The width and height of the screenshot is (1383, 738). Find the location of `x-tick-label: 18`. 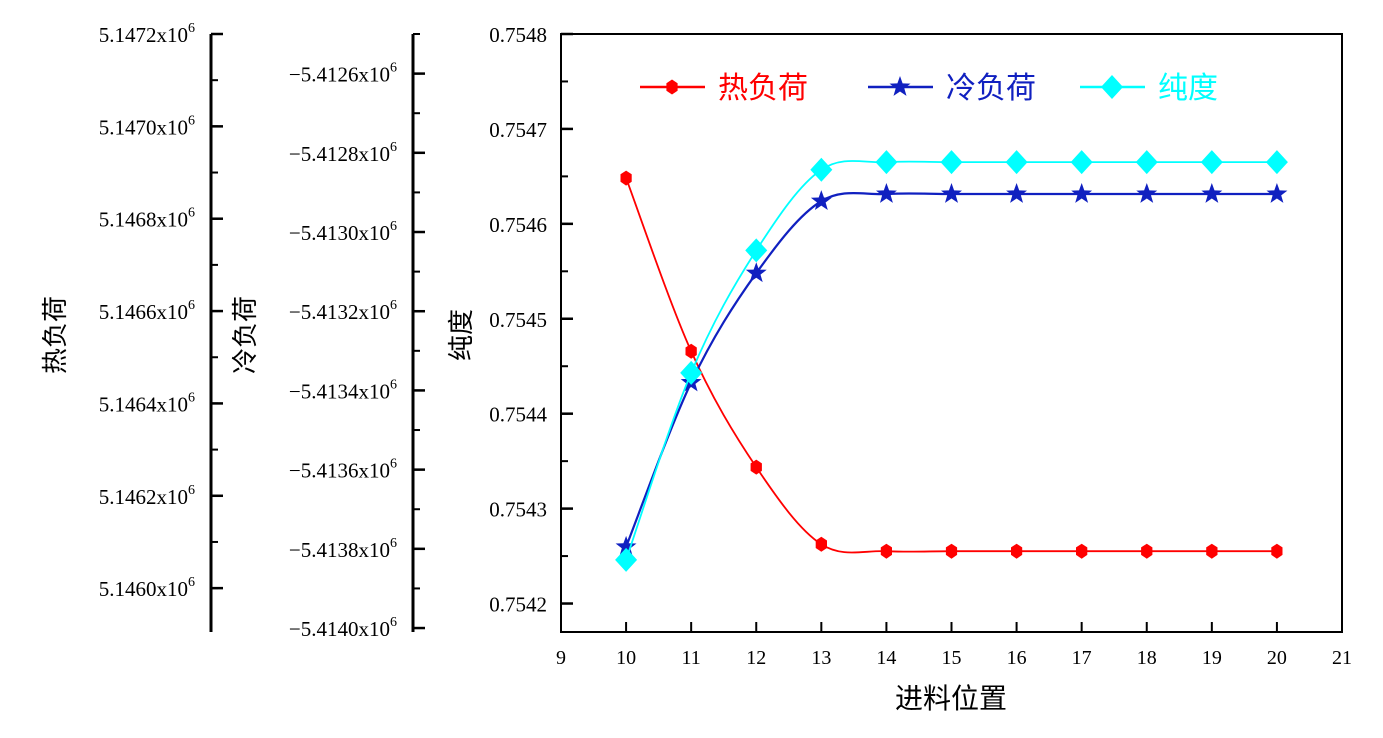

x-tick-label: 18 is located at coordinates (1147, 658).